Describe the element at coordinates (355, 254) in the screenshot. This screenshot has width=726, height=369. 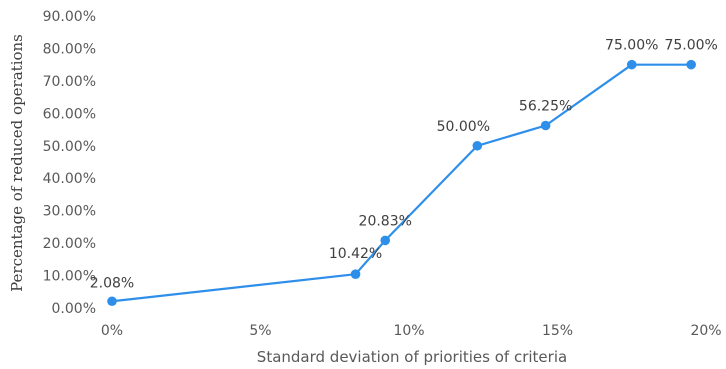
I see `data-label: 10.42%` at that location.